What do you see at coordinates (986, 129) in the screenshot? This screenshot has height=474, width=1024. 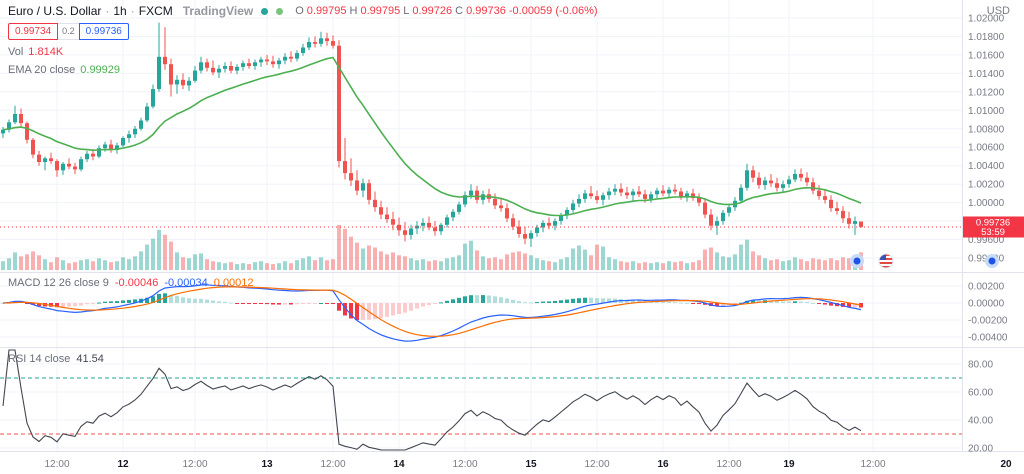 I see `price-axis-label: 1.00800` at bounding box center [986, 129].